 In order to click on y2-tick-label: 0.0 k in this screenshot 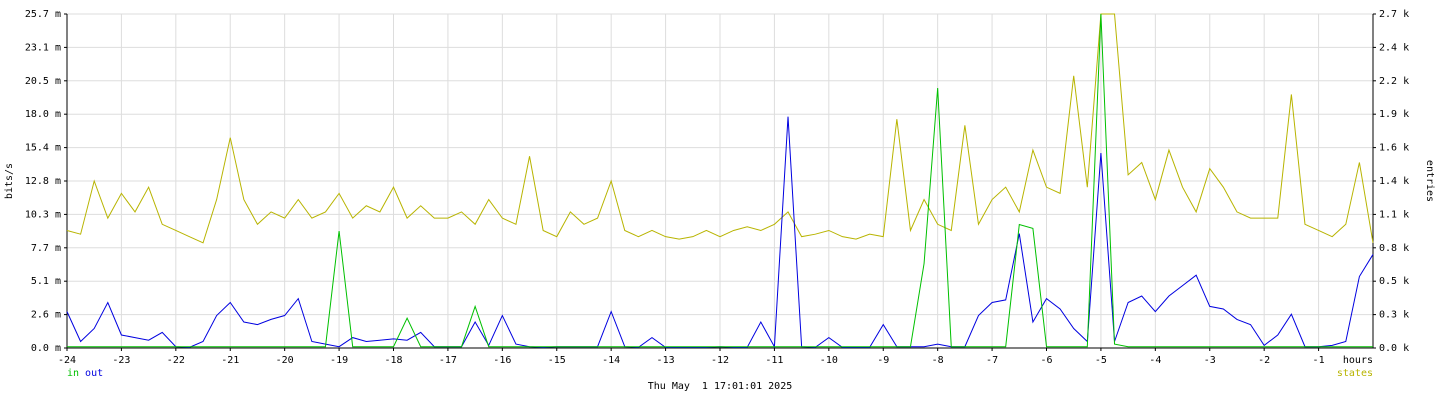, I will do `click(1394, 348)`.